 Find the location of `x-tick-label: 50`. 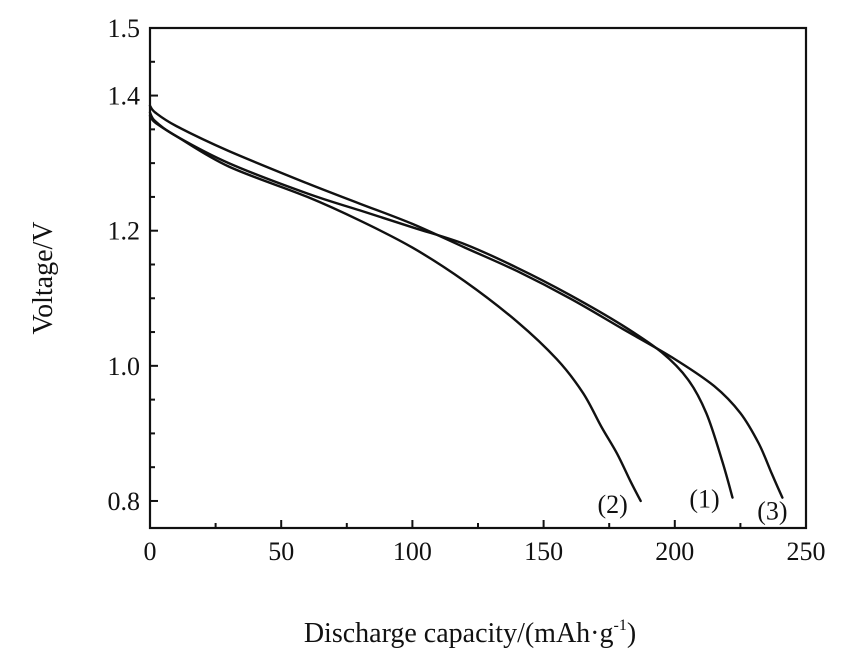

x-tick-label: 50 is located at coordinates (281, 551).